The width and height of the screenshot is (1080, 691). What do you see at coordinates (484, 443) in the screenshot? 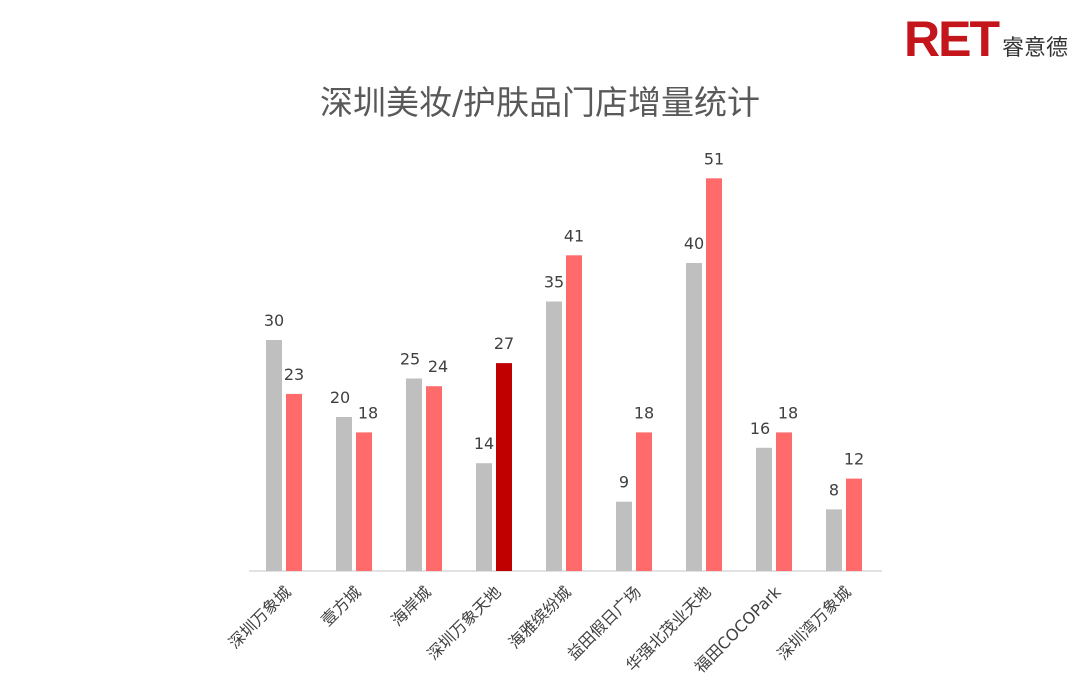
I see `data-label-series1-3: 14` at bounding box center [484, 443].